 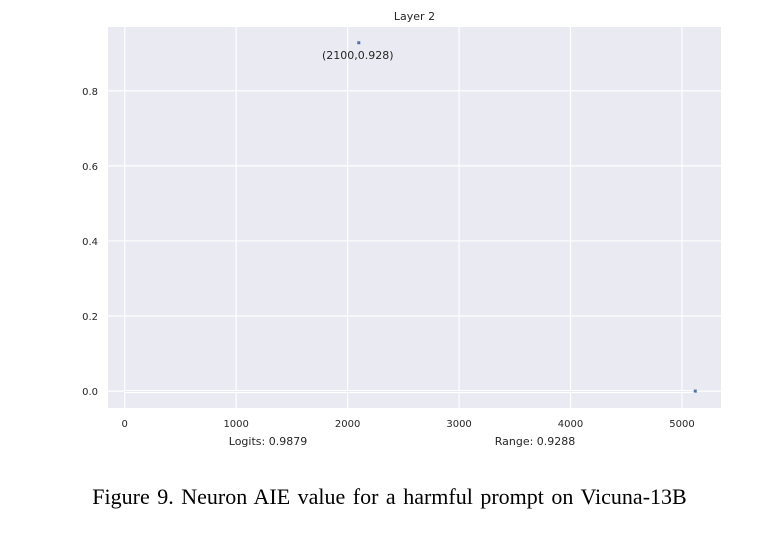 What do you see at coordinates (414, 16) in the screenshot?
I see `chart-title: Layer 2` at bounding box center [414, 16].